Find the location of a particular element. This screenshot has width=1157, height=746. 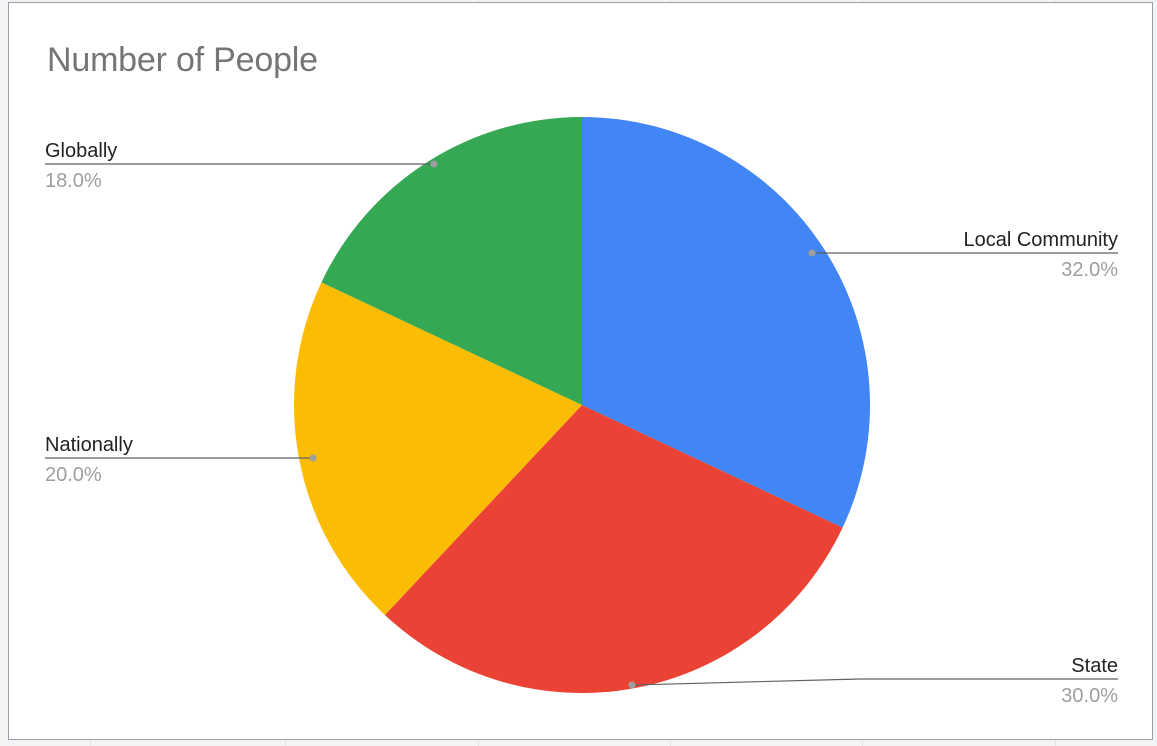

slice-percent-globally: 18.0% is located at coordinates (73, 181).